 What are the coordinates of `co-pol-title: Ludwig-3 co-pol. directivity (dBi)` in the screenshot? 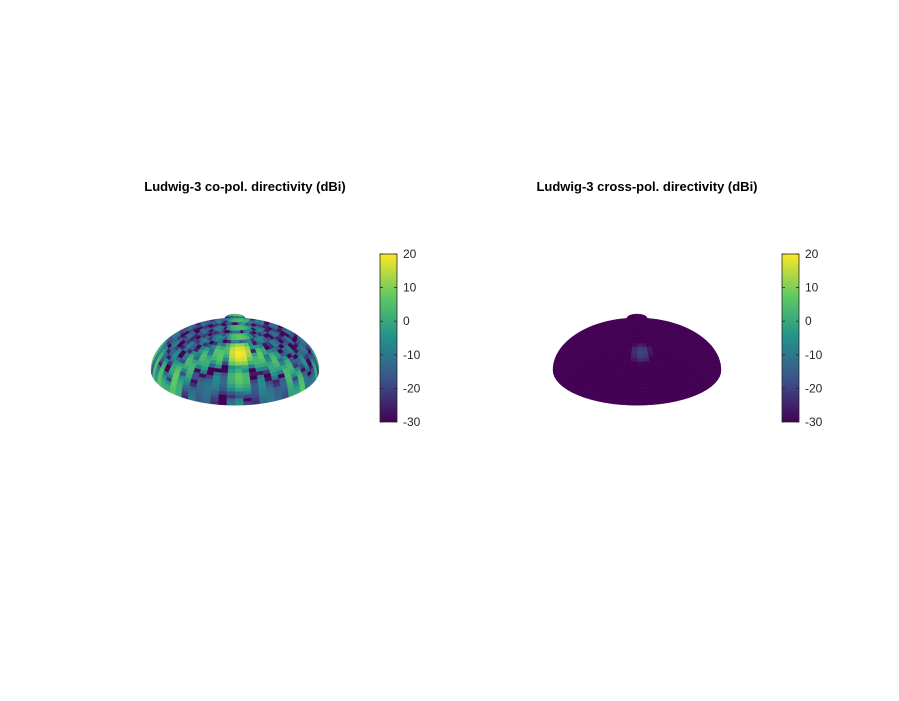 It's located at (245, 186).